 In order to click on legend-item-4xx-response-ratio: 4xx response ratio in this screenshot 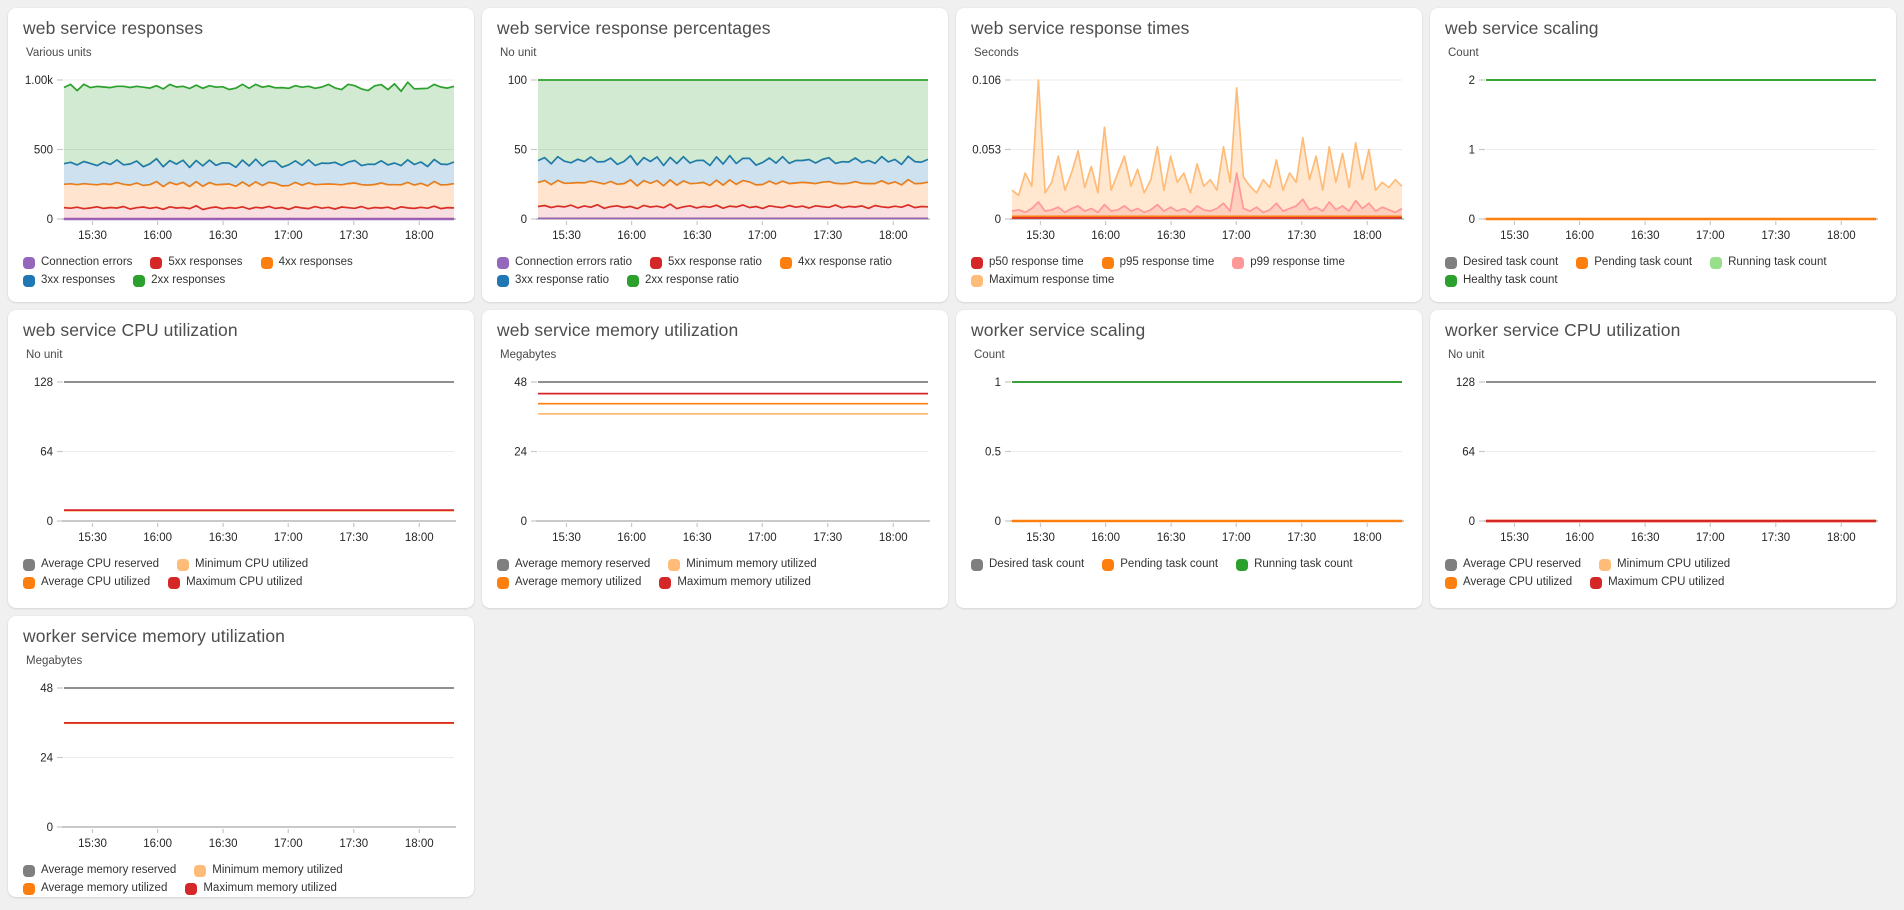, I will do `click(835, 262)`.